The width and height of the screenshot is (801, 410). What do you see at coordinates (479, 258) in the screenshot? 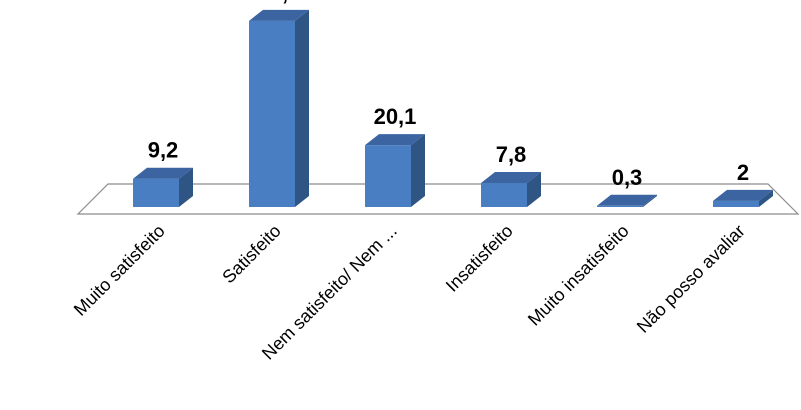
I see `category-label: Insatisfeito` at bounding box center [479, 258].